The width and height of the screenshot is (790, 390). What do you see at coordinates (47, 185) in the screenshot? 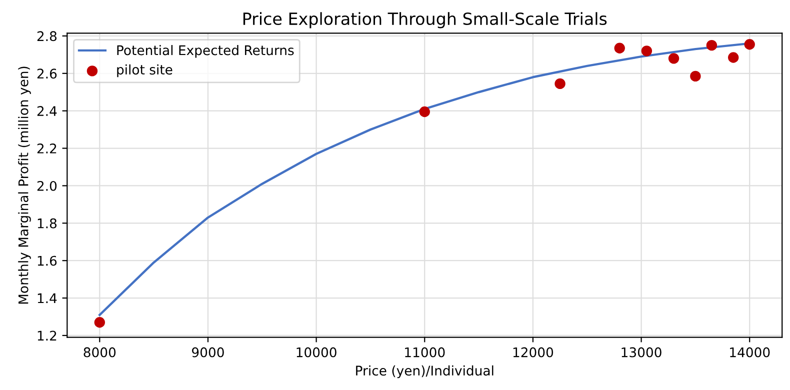
I see `y-tick-label: 2.0` at bounding box center [47, 185].